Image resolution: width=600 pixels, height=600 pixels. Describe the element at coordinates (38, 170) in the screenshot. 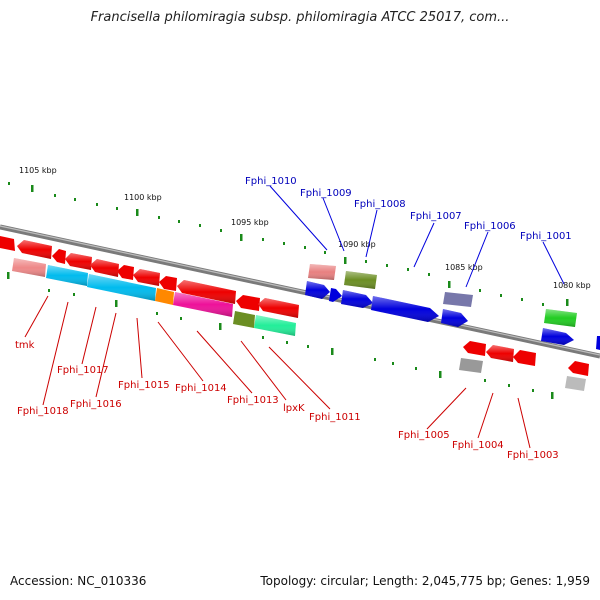

I see `ruler-label-1105: 1105 kbp` at that location.